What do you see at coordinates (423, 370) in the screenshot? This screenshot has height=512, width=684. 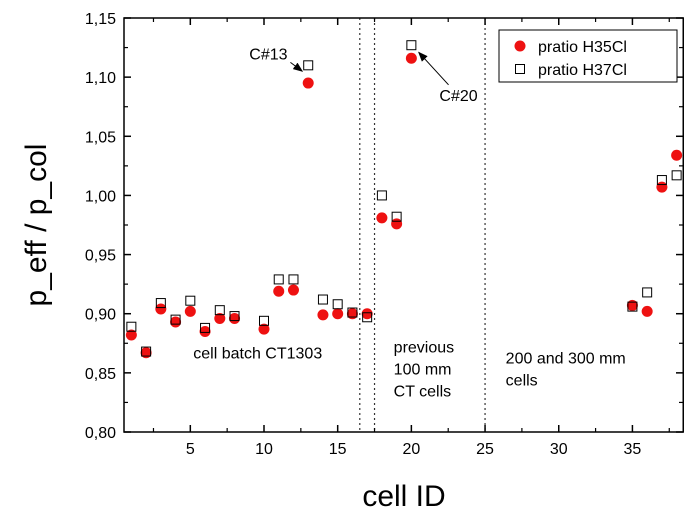 I see `region-label-previous: 100 mm` at bounding box center [423, 370].